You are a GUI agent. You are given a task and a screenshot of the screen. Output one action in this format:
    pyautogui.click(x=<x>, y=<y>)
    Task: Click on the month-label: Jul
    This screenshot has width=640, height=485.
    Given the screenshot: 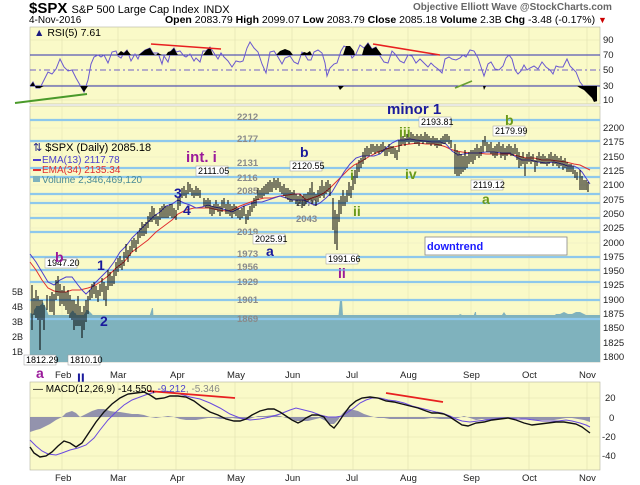 What is the action you would take?
    pyautogui.click(x=352, y=478)
    